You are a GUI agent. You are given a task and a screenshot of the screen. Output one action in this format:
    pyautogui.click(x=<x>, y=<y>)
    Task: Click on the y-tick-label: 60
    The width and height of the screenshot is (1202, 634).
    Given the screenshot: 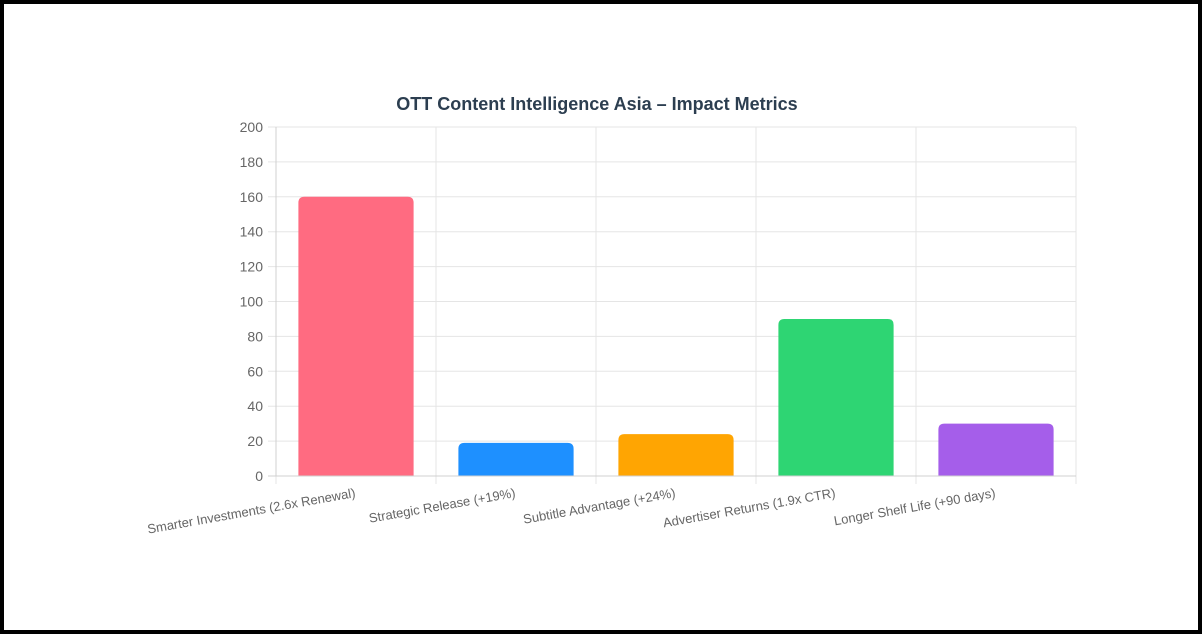 What is the action you would take?
    pyautogui.click(x=255, y=371)
    